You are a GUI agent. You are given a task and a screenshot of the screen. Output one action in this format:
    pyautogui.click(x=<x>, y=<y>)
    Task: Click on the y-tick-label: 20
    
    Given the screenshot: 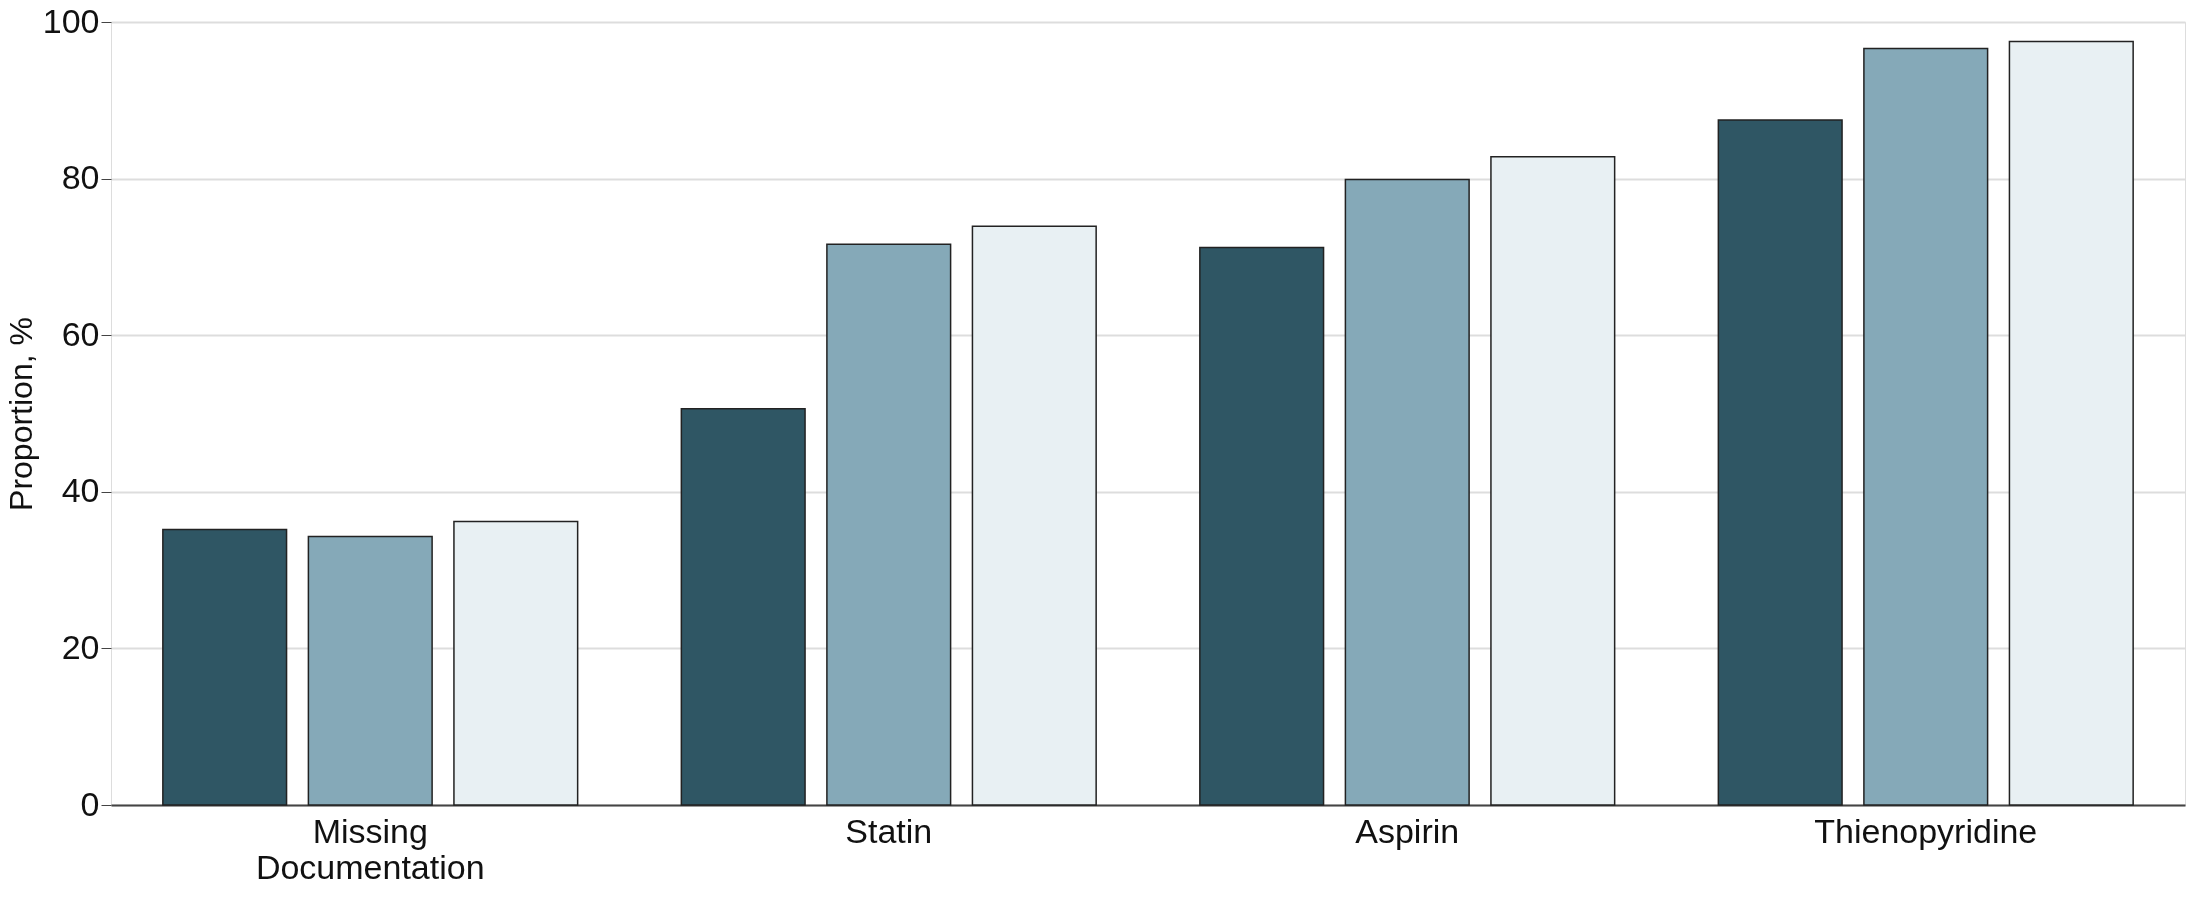 What is the action you would take?
    pyautogui.click(x=80, y=646)
    